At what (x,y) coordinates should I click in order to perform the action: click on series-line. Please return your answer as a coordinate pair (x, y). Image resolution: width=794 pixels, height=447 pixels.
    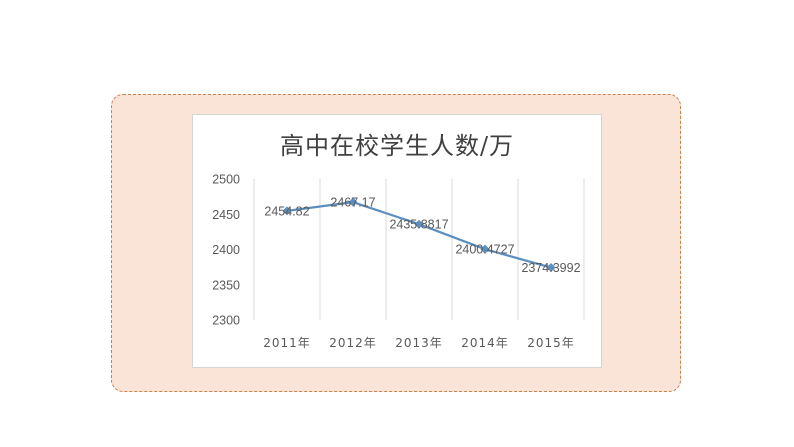
    Looking at the image, I should click on (419, 235).